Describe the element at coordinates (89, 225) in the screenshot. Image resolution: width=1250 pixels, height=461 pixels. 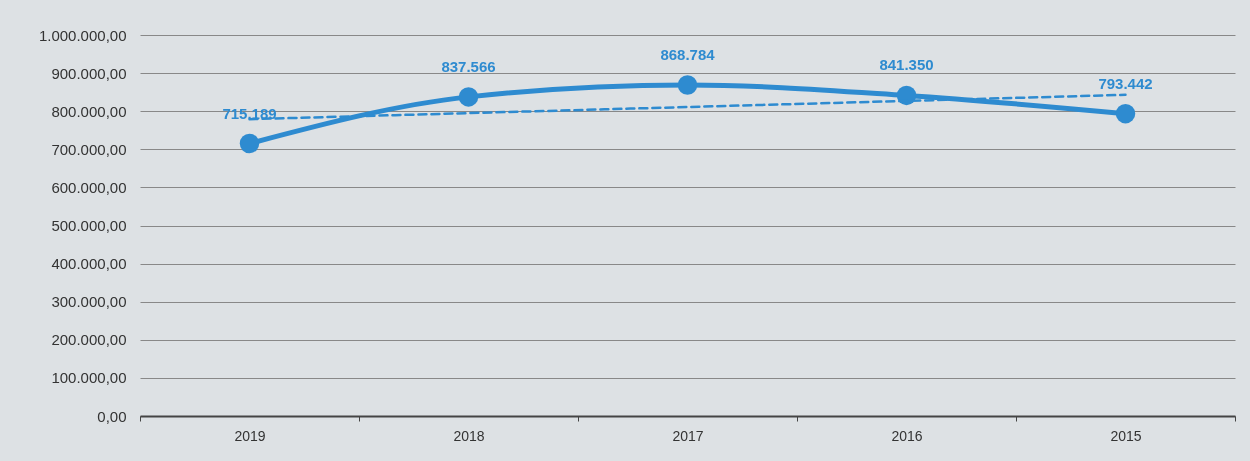
I see `y-tick-label: 500.000,00` at that location.